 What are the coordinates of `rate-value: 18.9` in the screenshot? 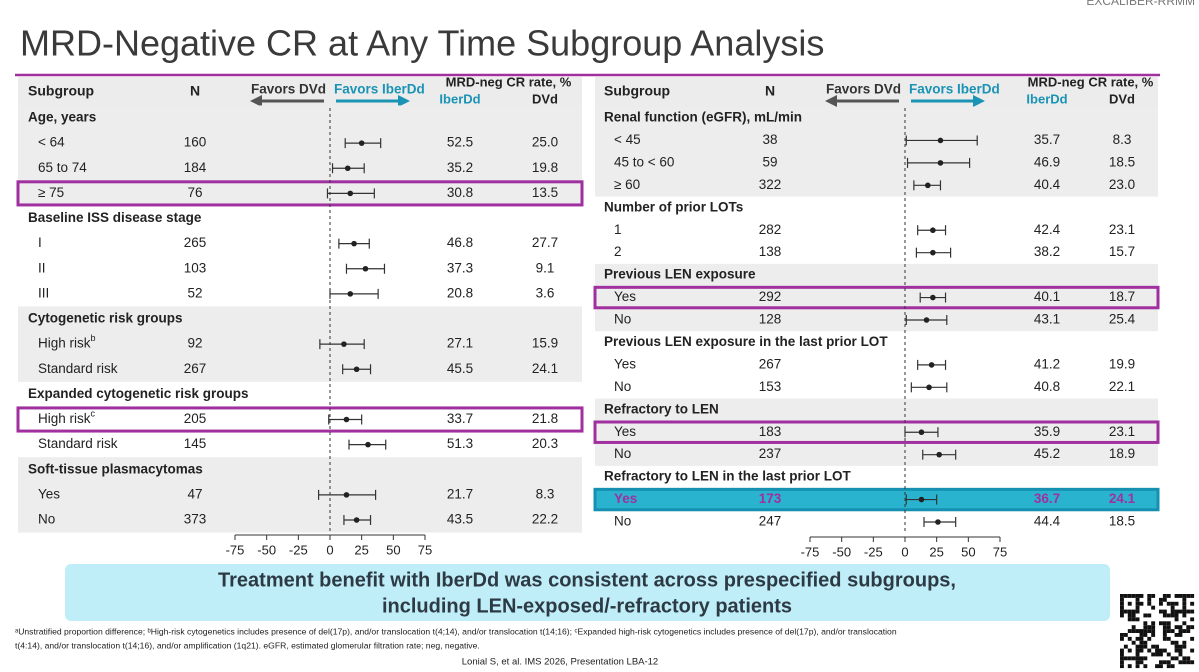 It's located at (1122, 453).